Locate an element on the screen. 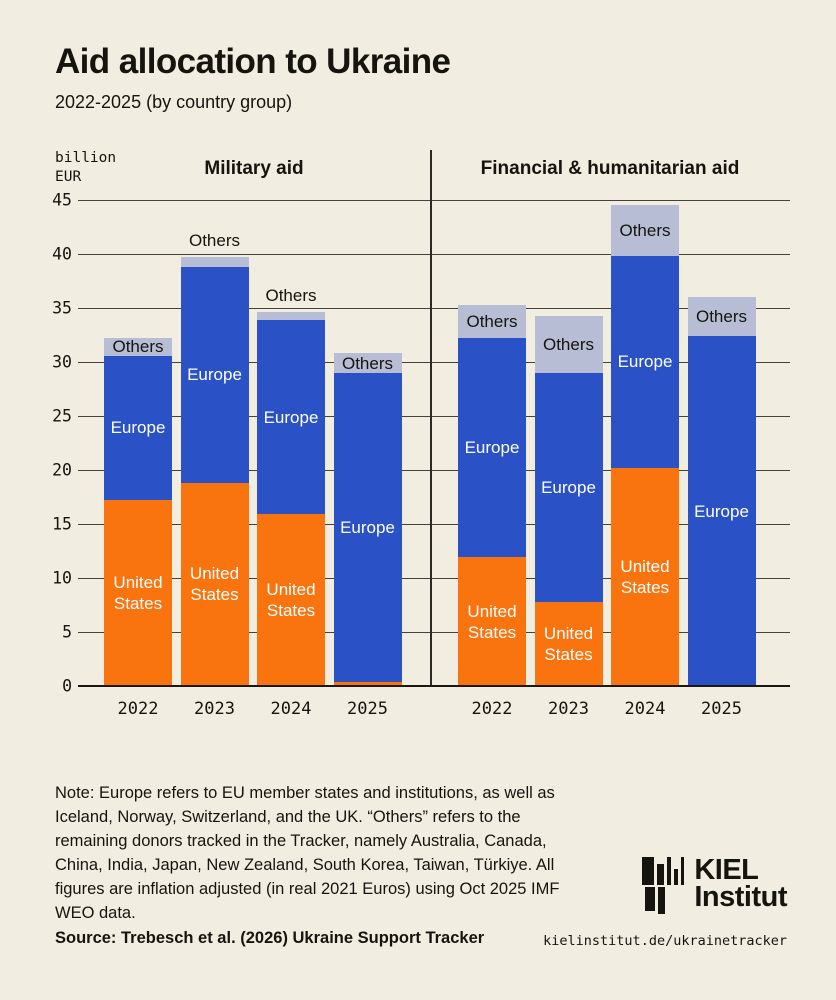 This screenshot has width=836, height=1000. kiel-logo-text: KIEL Institut is located at coordinates (740, 883).